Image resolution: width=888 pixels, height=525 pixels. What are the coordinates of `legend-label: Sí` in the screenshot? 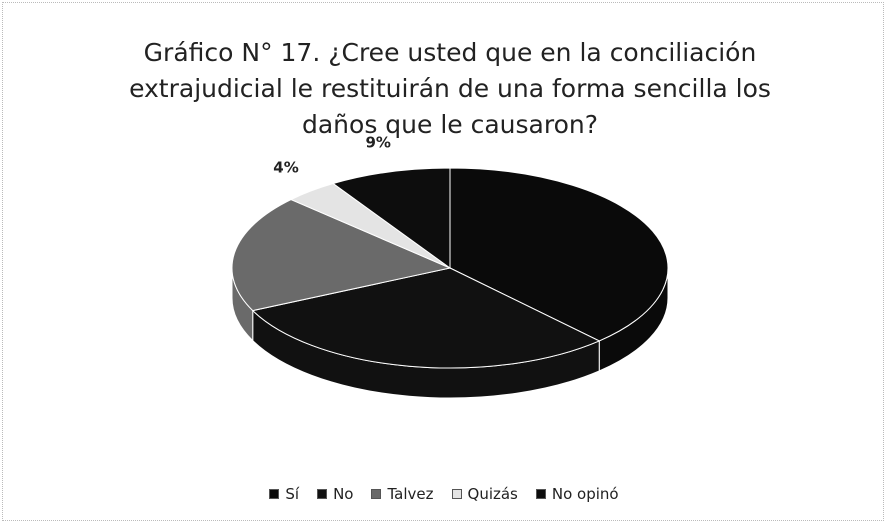 It's located at (292, 494).